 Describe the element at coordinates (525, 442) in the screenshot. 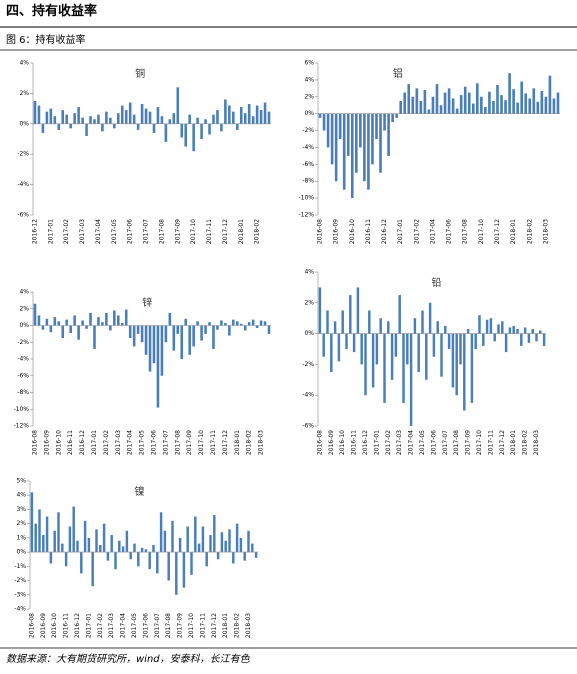

I see `x-tick-label: 2018-02` at that location.